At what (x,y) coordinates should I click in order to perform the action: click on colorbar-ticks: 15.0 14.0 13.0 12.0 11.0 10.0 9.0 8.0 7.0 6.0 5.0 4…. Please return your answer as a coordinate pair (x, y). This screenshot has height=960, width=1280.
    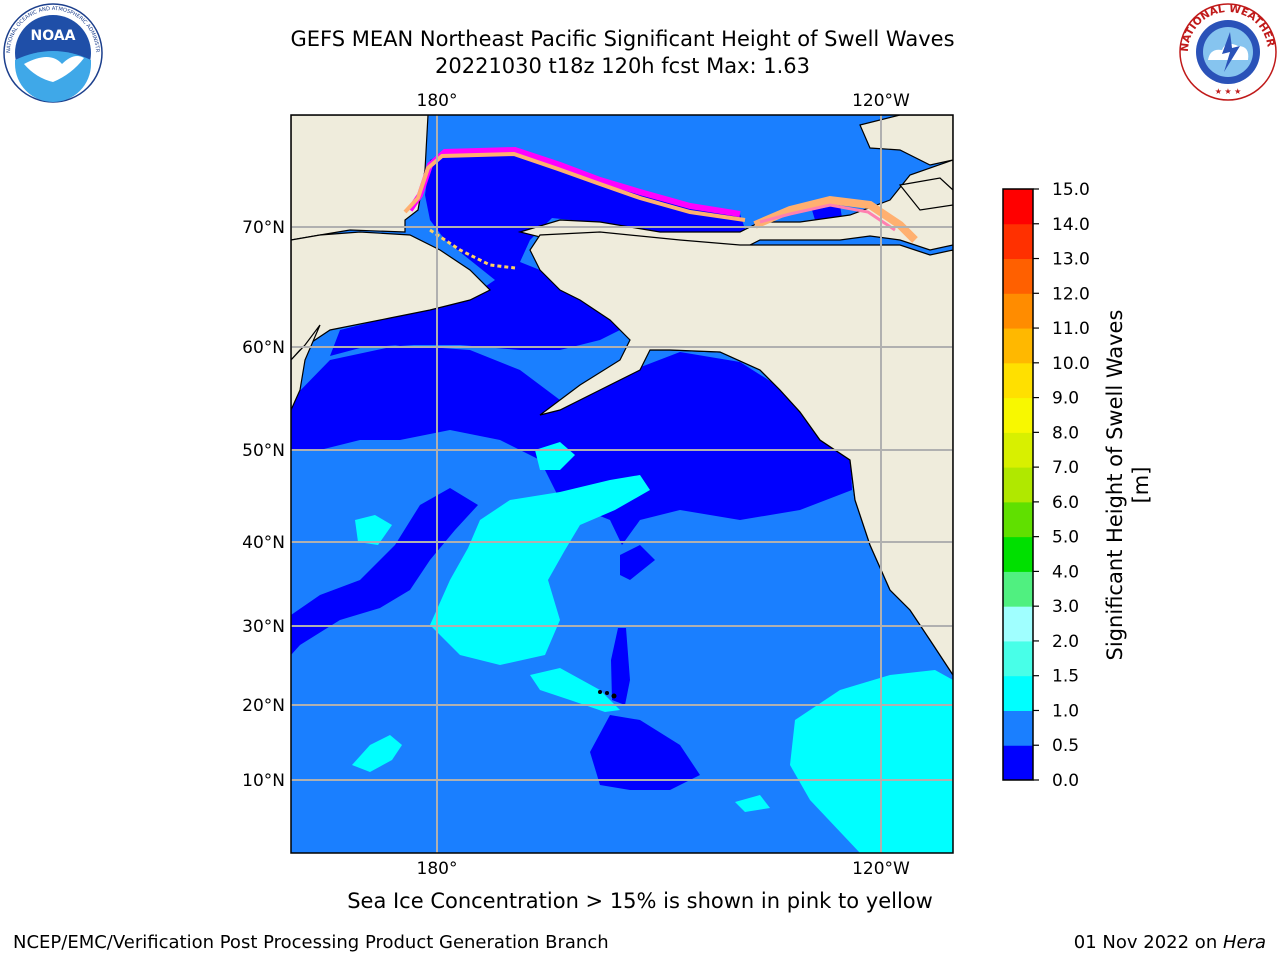
    Looking at the image, I should click on (1061, 485).